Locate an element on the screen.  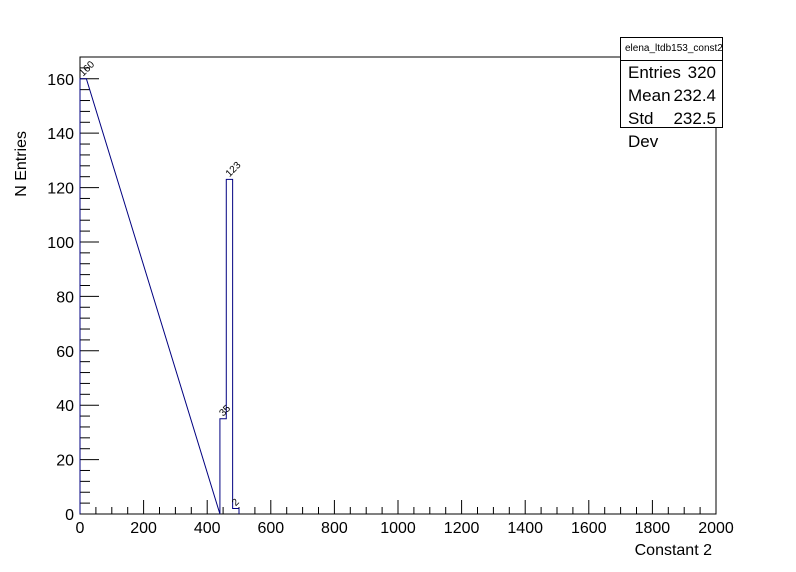
stats-value: 232.5 is located at coordinates (694, 118).